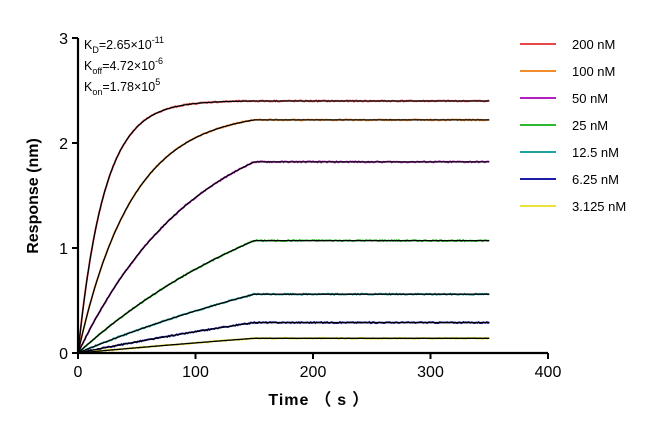 This screenshot has height=433, width=650. I want to click on legend-label: 25 nM, so click(590, 125).